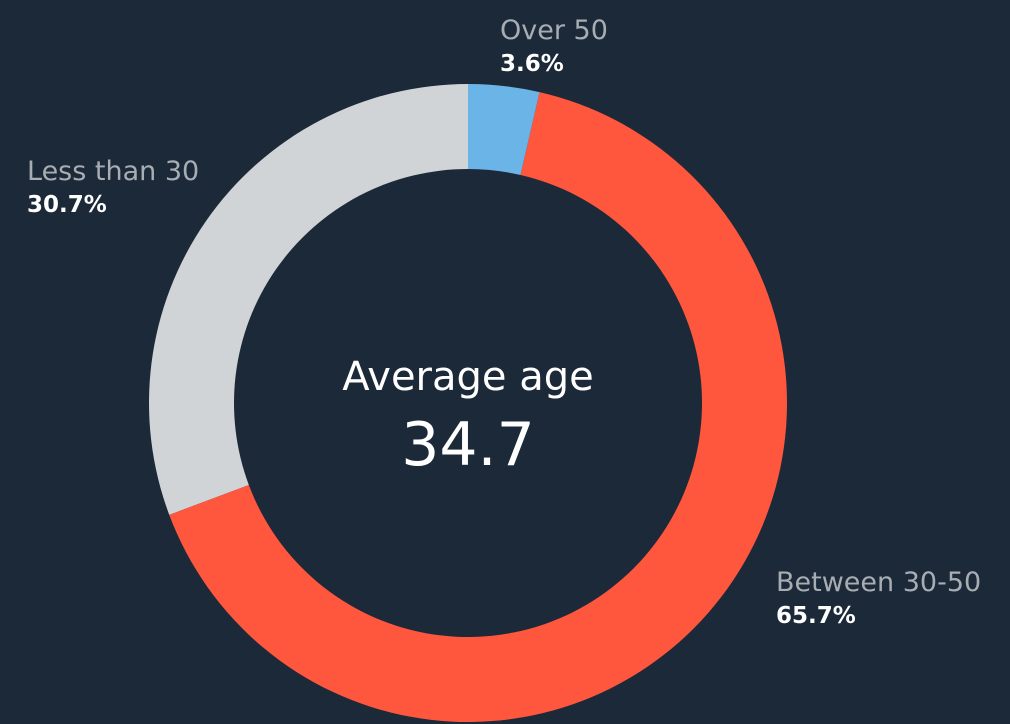 Image resolution: width=1010 pixels, height=724 pixels. Describe the element at coordinates (468, 445) in the screenshot. I see `center-value: 34.7` at that location.